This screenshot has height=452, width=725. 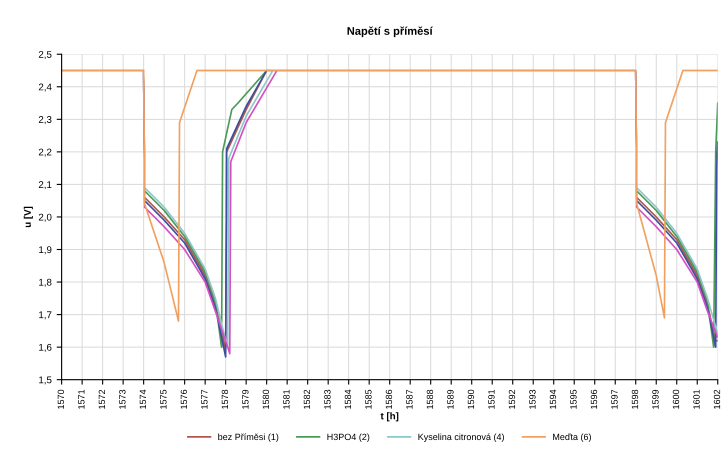 I want to click on x-tick-label: 1592, so click(x=512, y=399).